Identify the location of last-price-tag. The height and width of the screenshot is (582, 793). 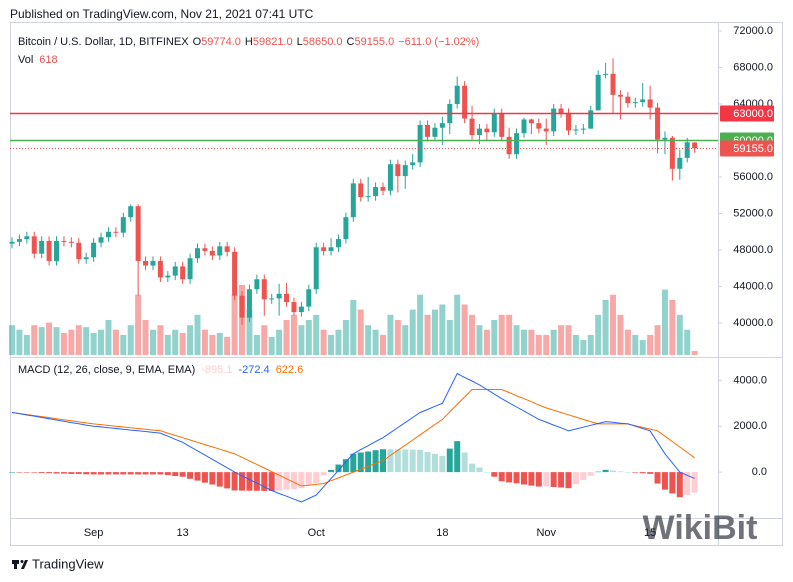
(747, 148).